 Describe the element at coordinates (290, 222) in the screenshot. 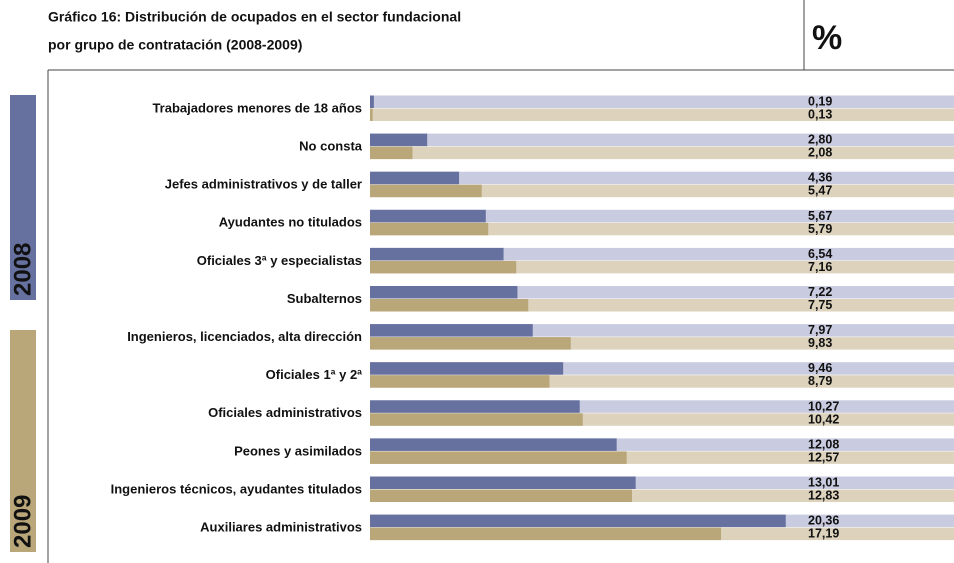

I see `category-label: Ayudantes no titulados` at that location.